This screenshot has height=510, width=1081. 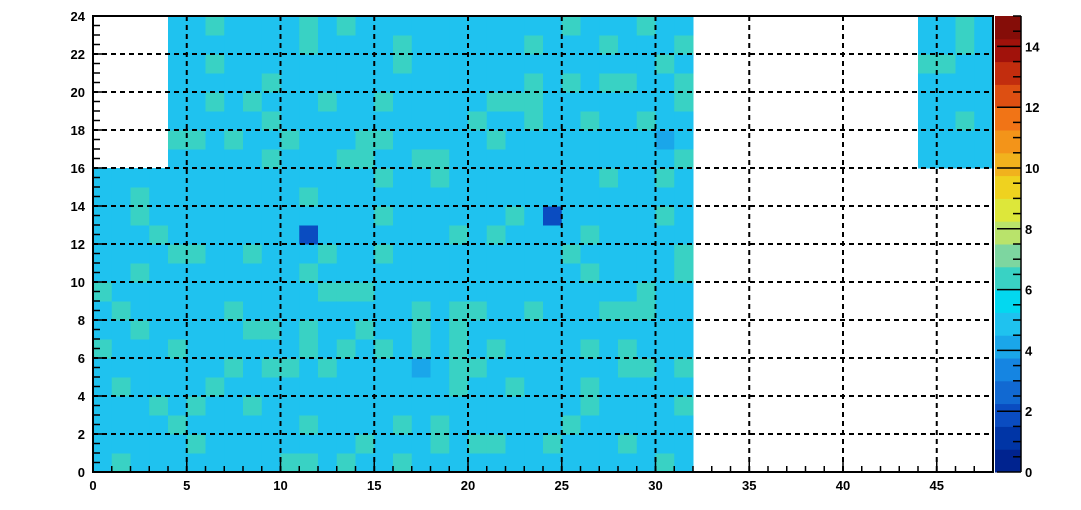 I want to click on y-tick-label: 24, so click(x=78, y=16).